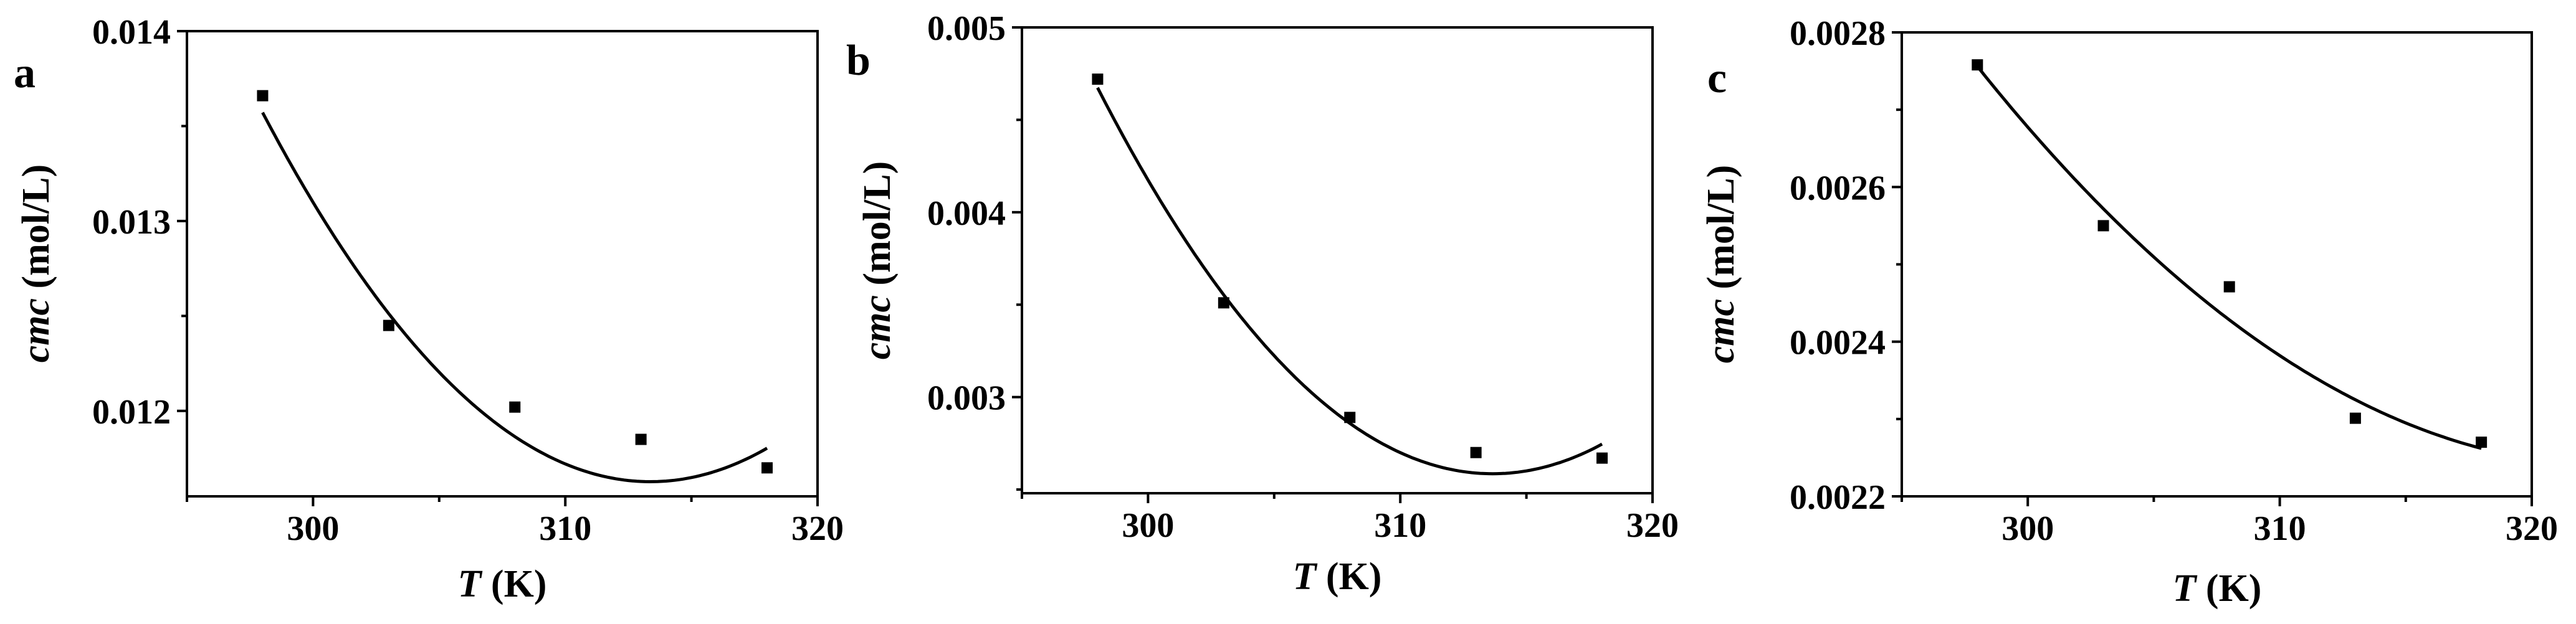 The height and width of the screenshot is (624, 2576). What do you see at coordinates (966, 29) in the screenshot?
I see `y-tick-label: 0.005` at bounding box center [966, 29].